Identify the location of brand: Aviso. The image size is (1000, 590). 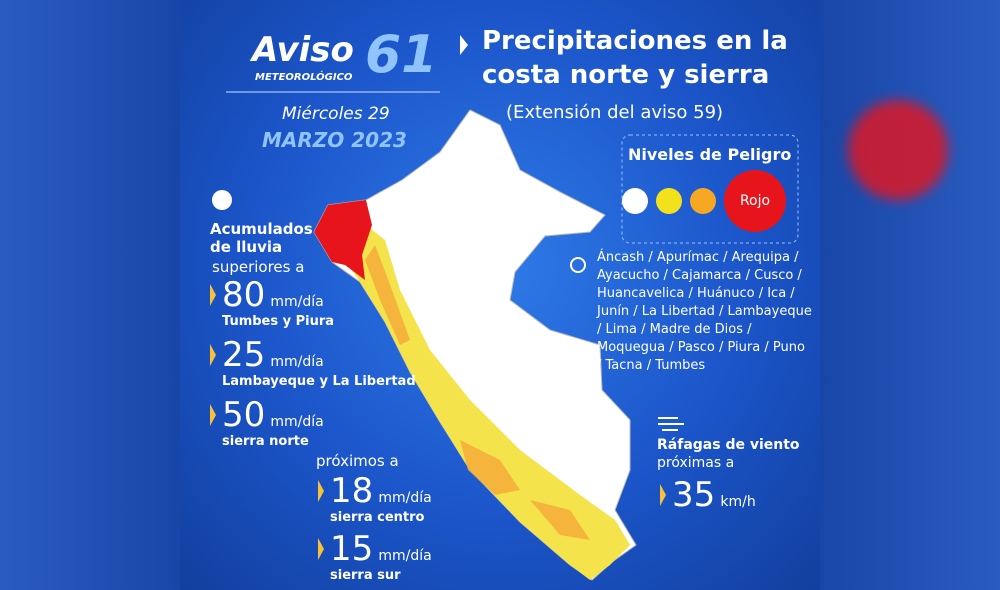
(303, 50).